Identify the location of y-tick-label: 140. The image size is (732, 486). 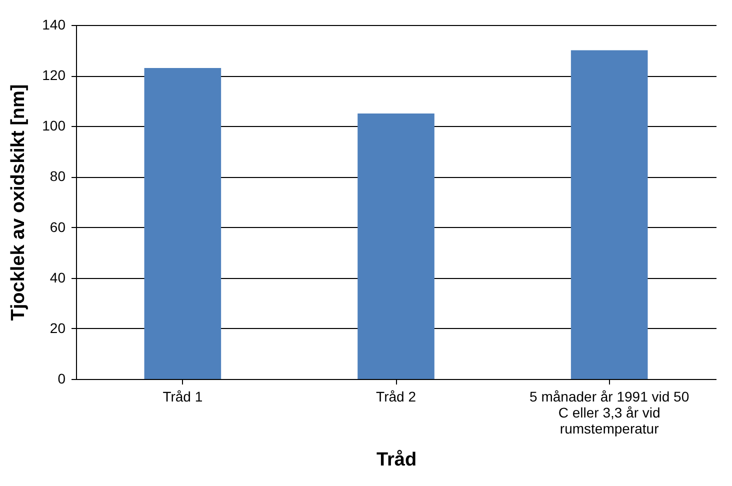
(54, 24).